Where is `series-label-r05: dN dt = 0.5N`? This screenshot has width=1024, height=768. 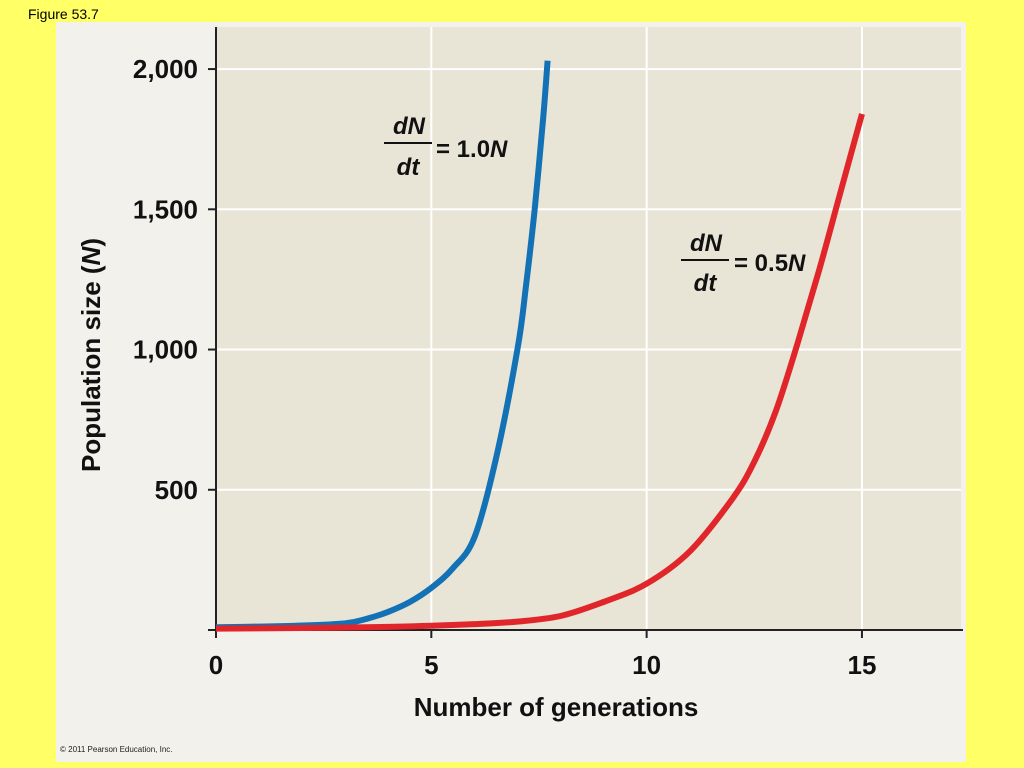
series-label-r05: dN dt = 0.5N is located at coordinates (743, 263).